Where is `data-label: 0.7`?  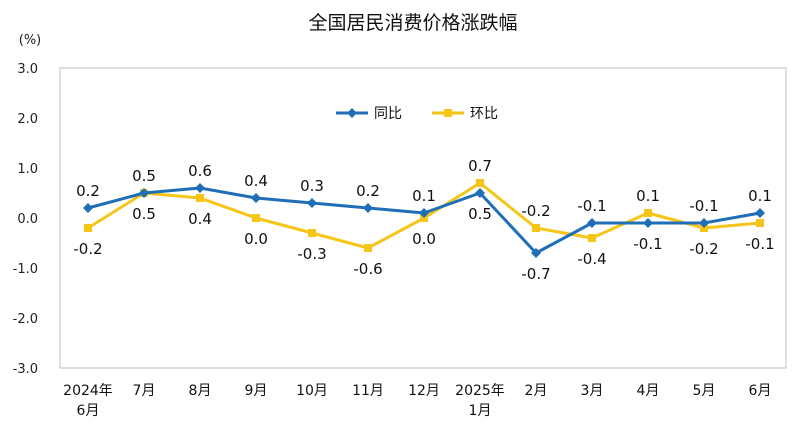 data-label: 0.7 is located at coordinates (480, 166).